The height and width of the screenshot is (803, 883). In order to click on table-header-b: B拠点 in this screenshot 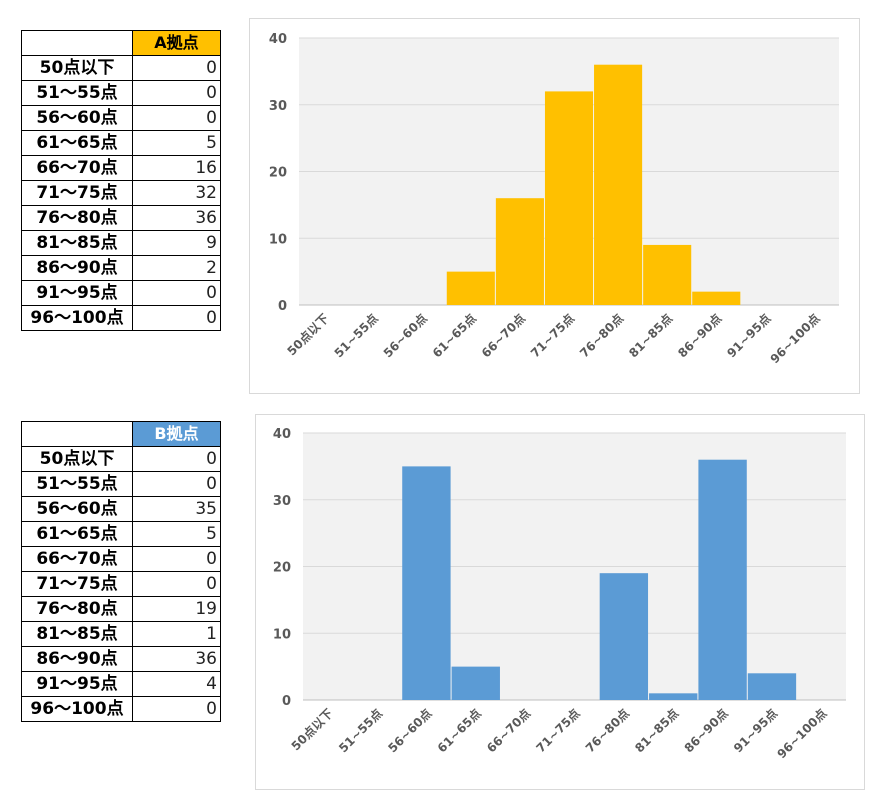, I will do `click(176, 434)`.